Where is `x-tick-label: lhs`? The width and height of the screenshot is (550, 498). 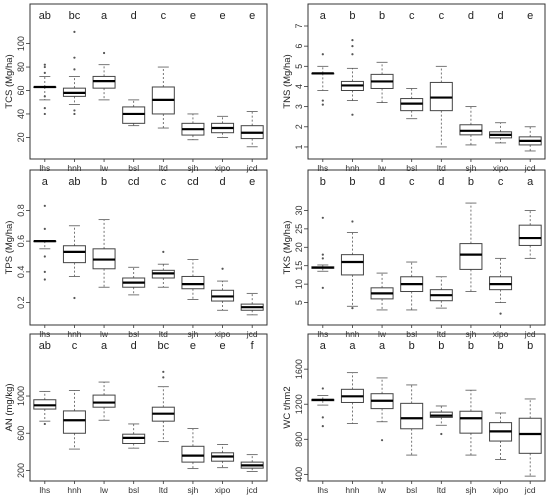
x-tick-label: lhs is located at coordinates (322, 490).